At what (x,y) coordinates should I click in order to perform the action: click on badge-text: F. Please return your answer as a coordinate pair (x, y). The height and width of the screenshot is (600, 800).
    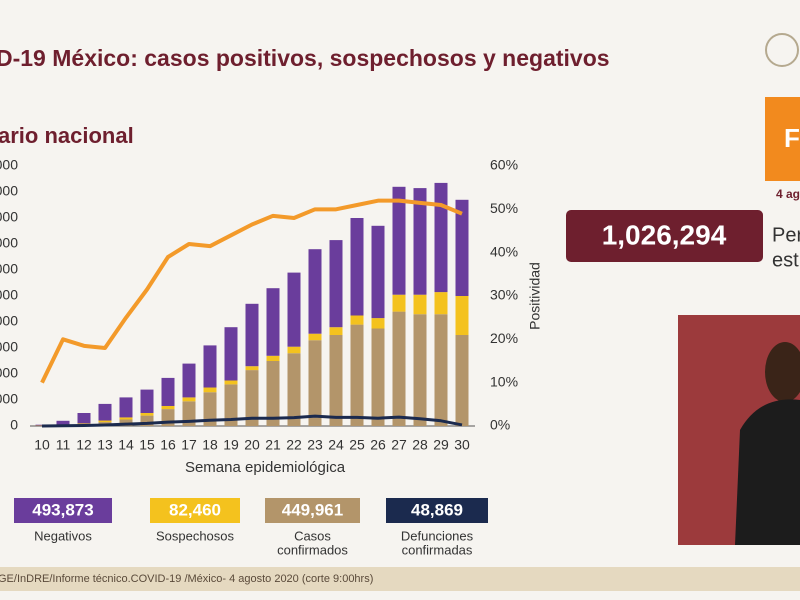
    Looking at the image, I should click on (792, 138).